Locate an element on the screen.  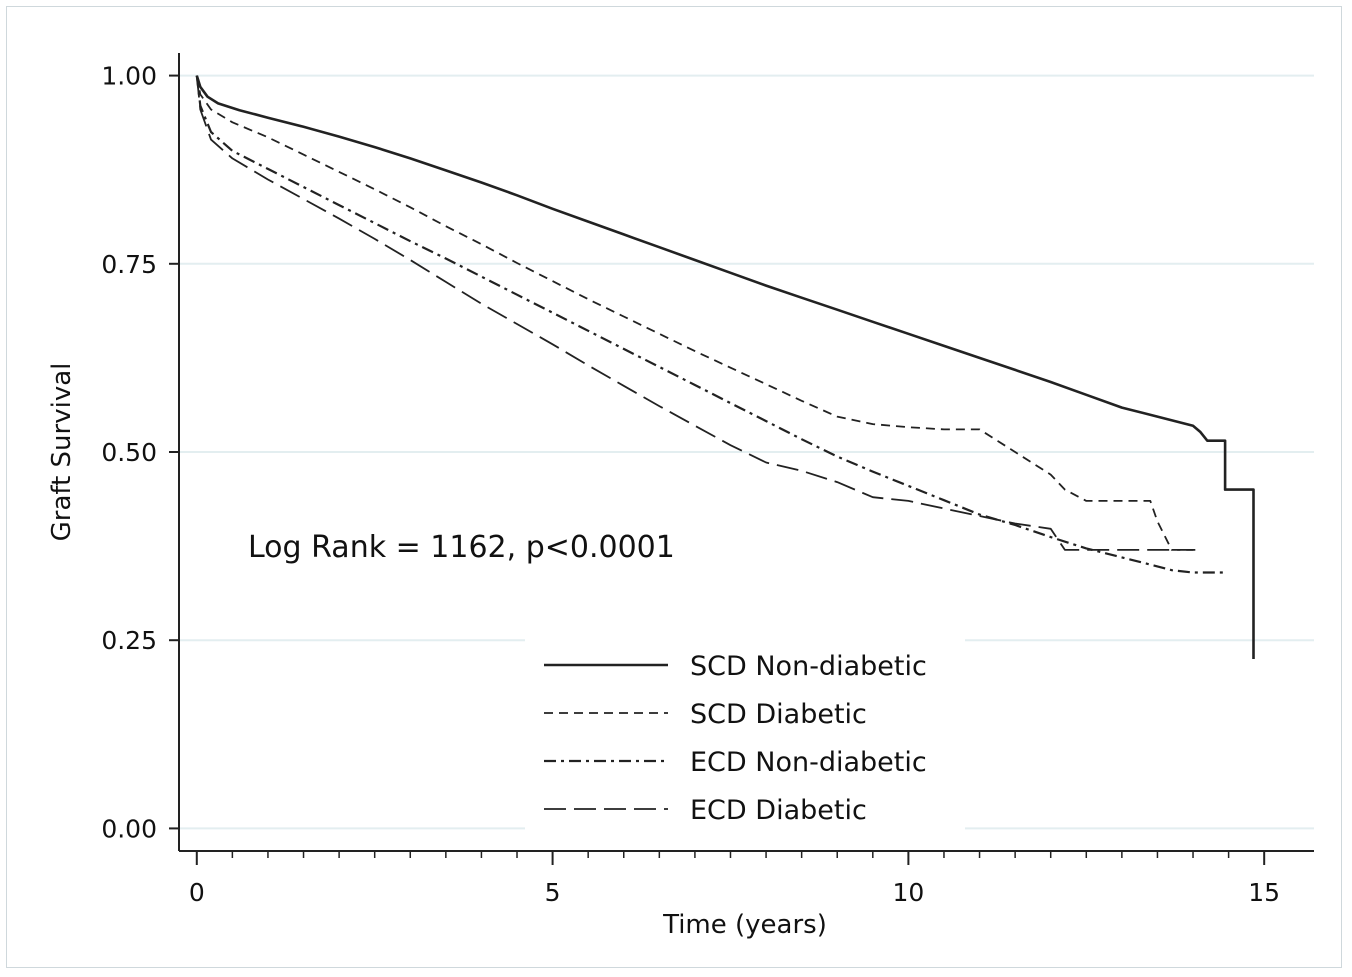
y-tick-label: 0.50 is located at coordinates (129, 452).